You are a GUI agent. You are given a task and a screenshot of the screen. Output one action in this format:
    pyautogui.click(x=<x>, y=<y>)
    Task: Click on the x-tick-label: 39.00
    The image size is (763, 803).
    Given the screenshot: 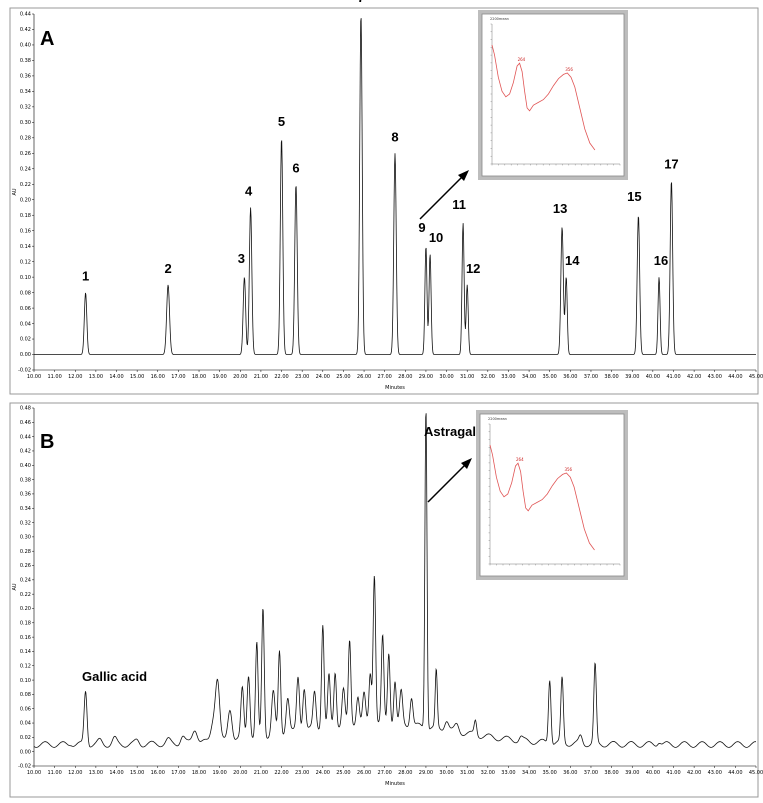 What is the action you would take?
    pyautogui.click(x=632, y=377)
    